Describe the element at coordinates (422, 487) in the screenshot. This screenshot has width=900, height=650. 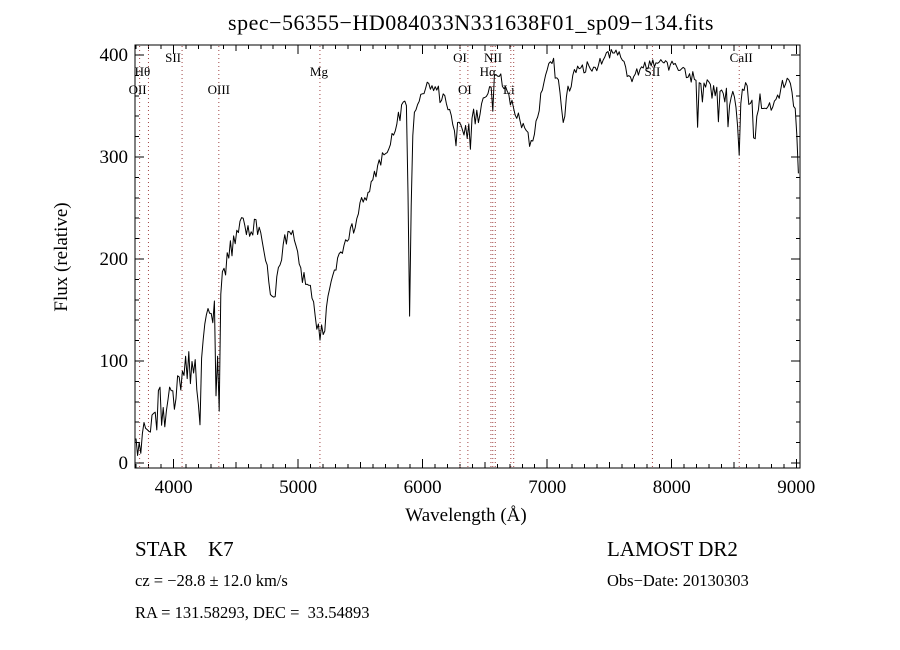
I see `x-tick-label: 6000` at that location.